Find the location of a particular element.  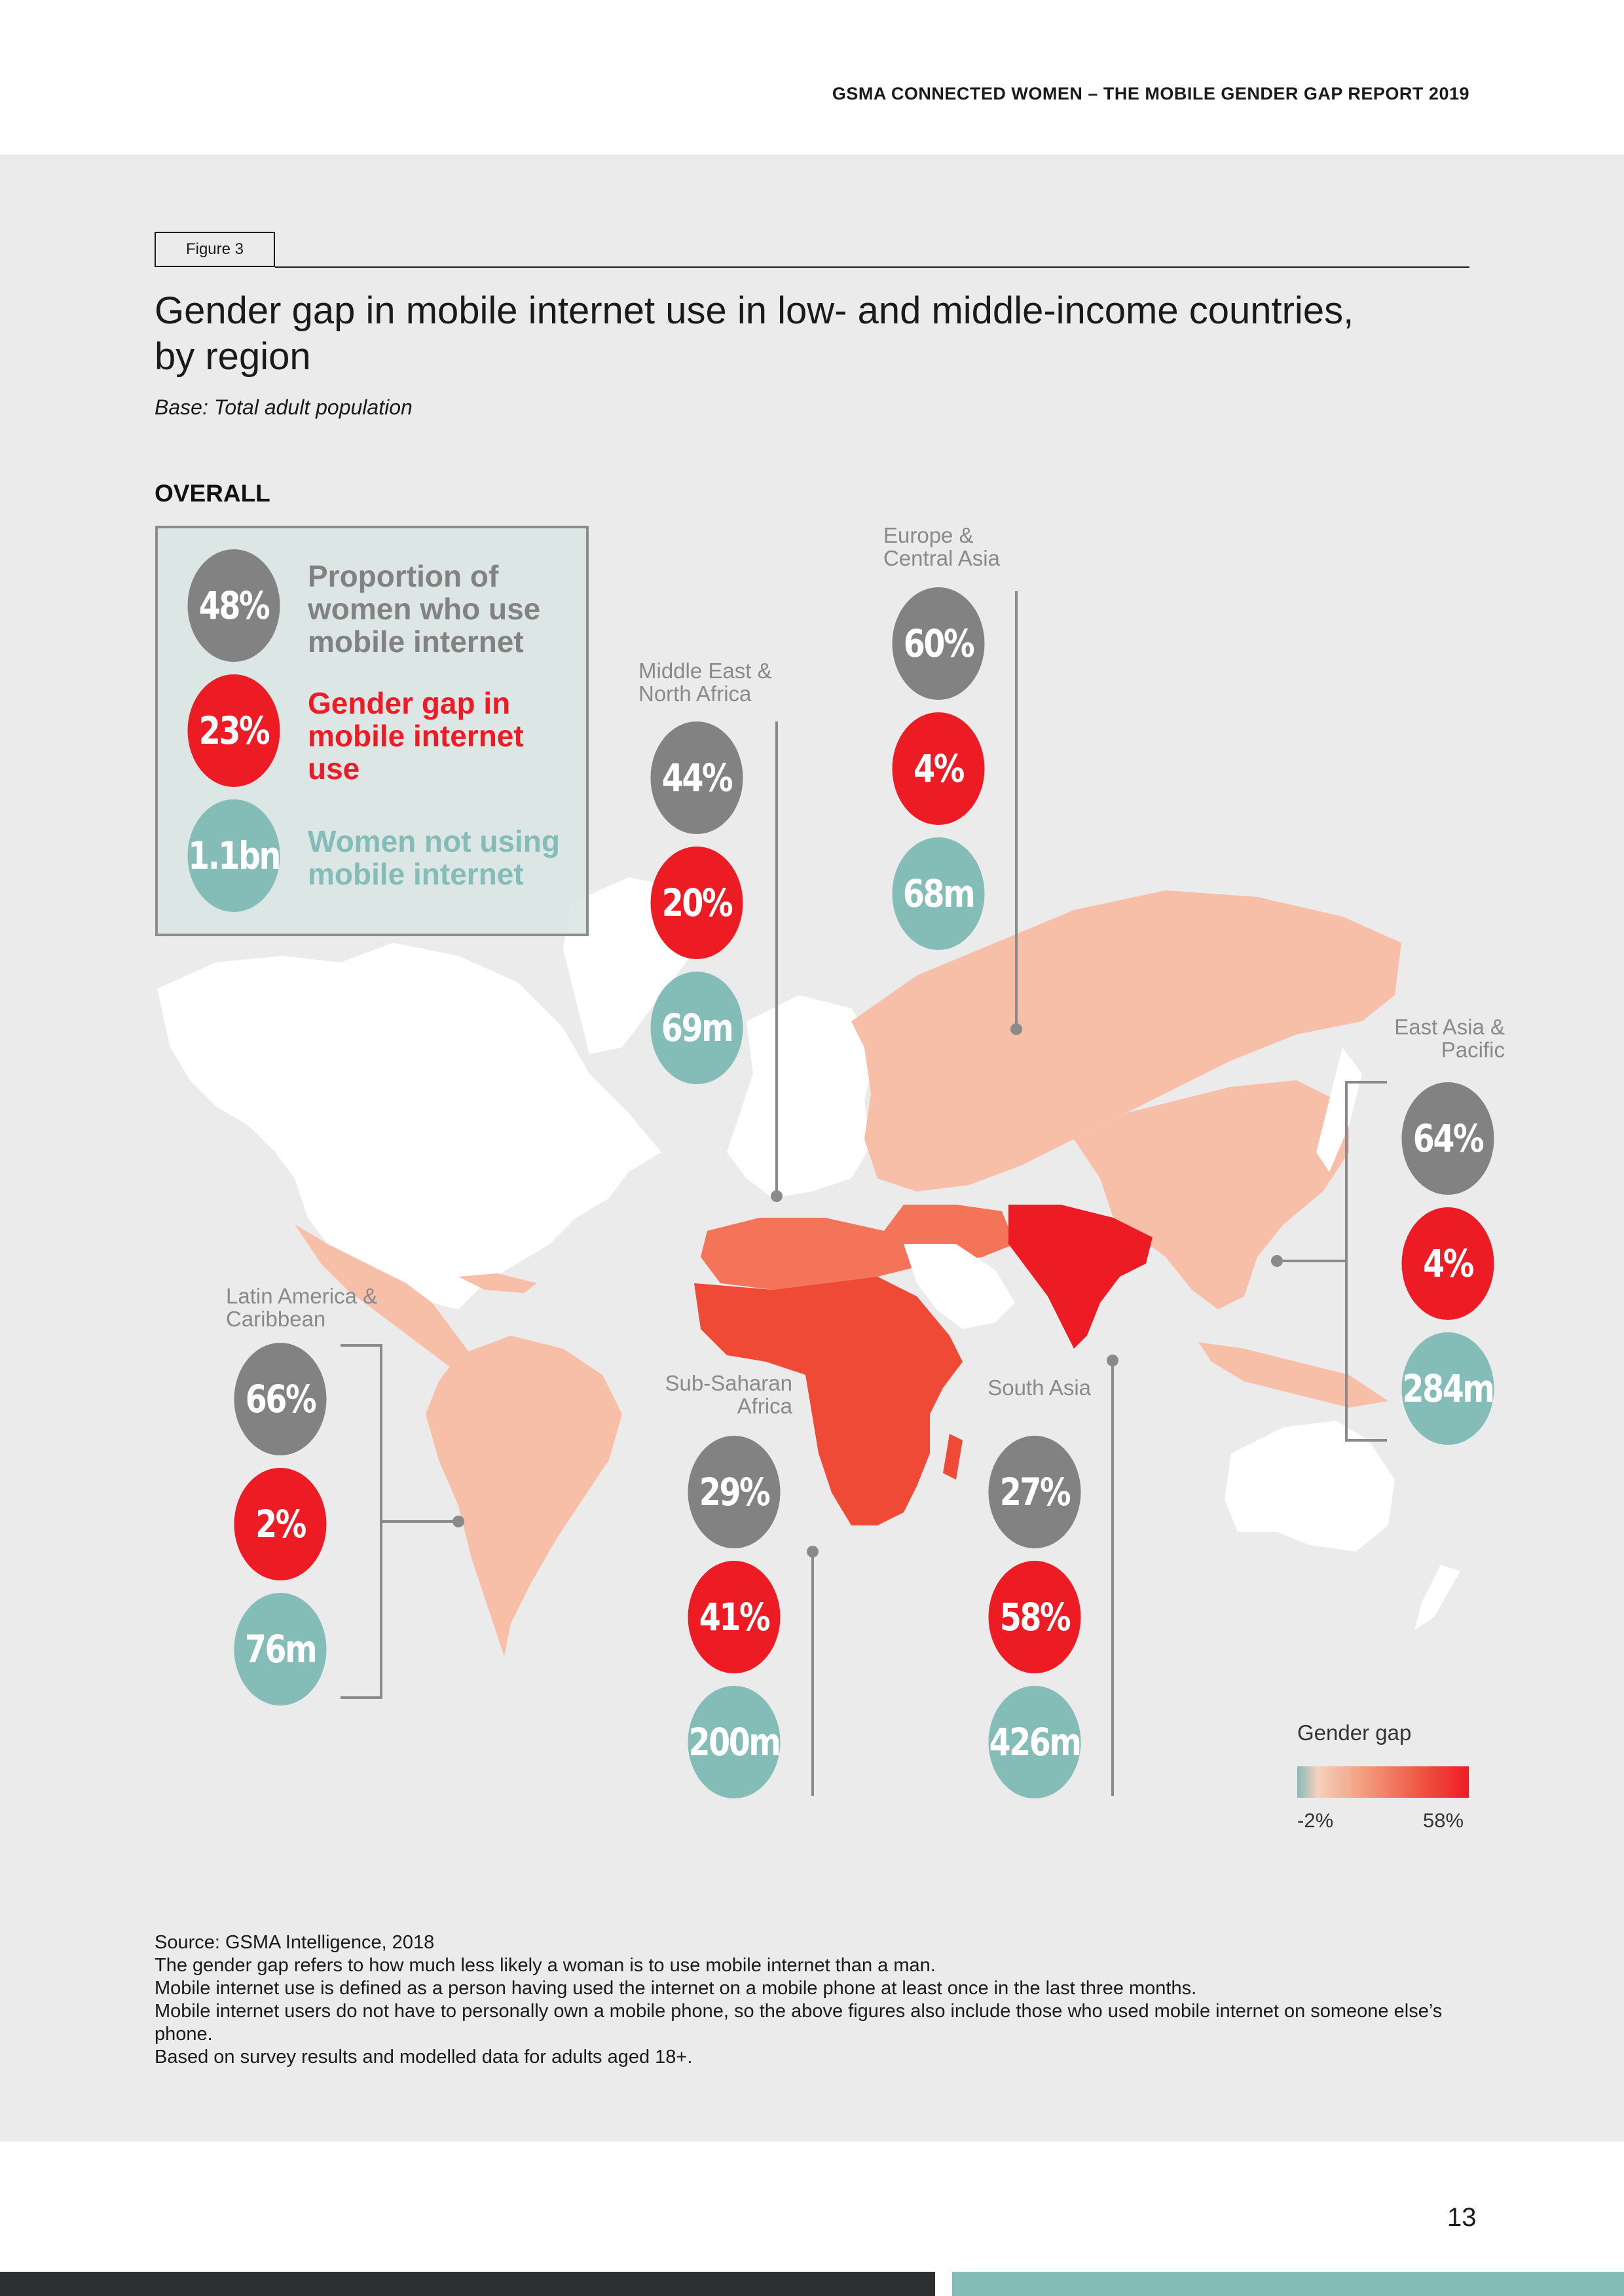

region-label-sub-saharan: Sub-Saharan Africa is located at coordinates (728, 1394).